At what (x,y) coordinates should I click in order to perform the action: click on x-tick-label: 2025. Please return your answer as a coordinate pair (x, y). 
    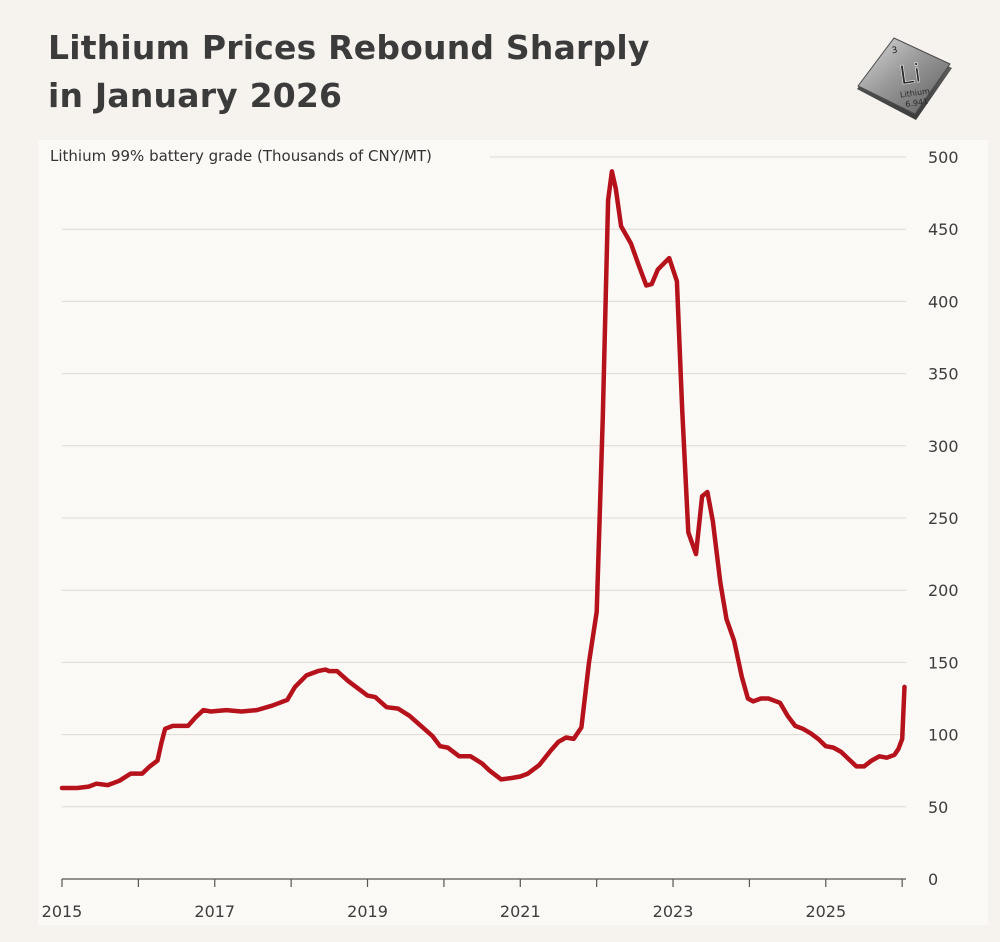
    Looking at the image, I should click on (825, 911).